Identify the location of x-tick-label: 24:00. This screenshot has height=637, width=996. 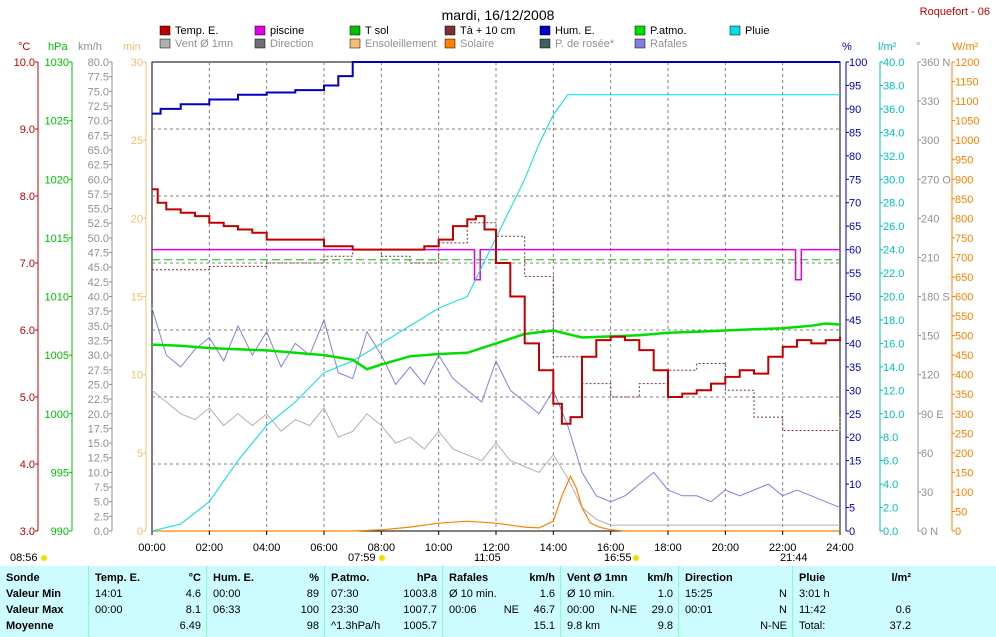
(840, 548).